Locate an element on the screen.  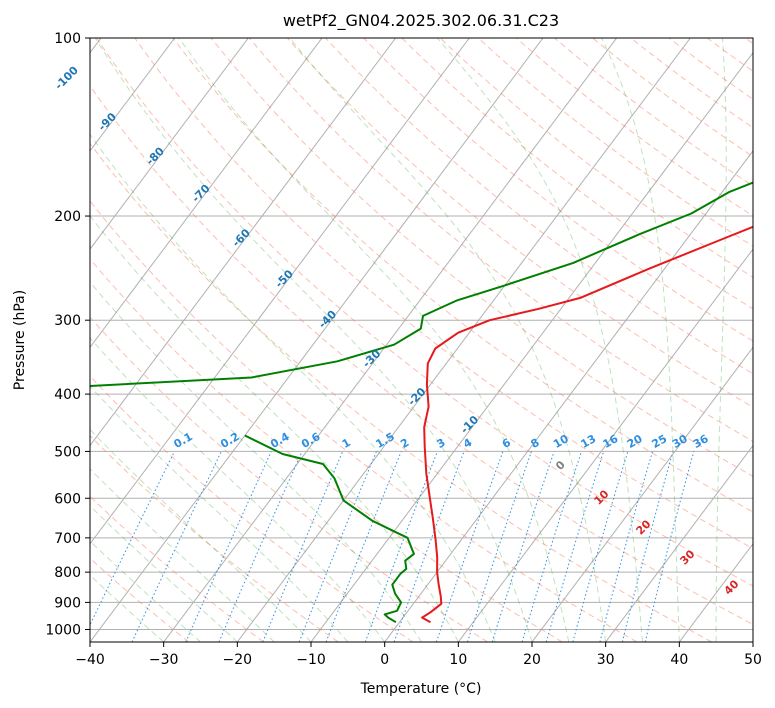
mixing-ratio-label: 20 is located at coordinates (635, 441).